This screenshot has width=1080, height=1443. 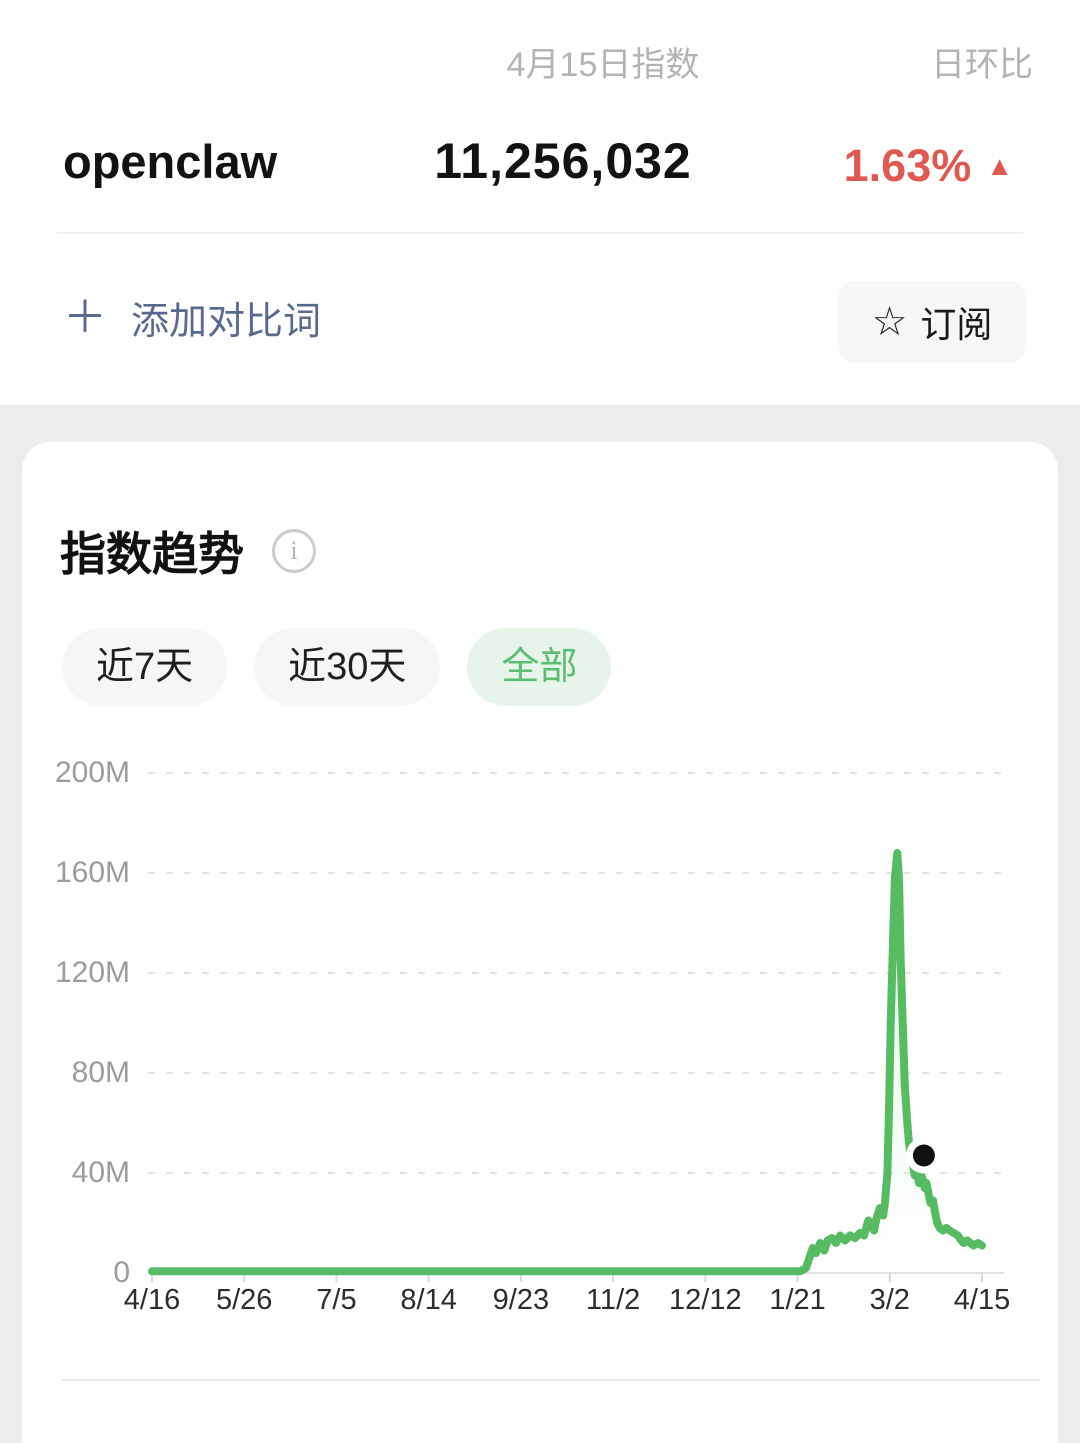 I want to click on day-over-day-label: 日环比, so click(x=982, y=65).